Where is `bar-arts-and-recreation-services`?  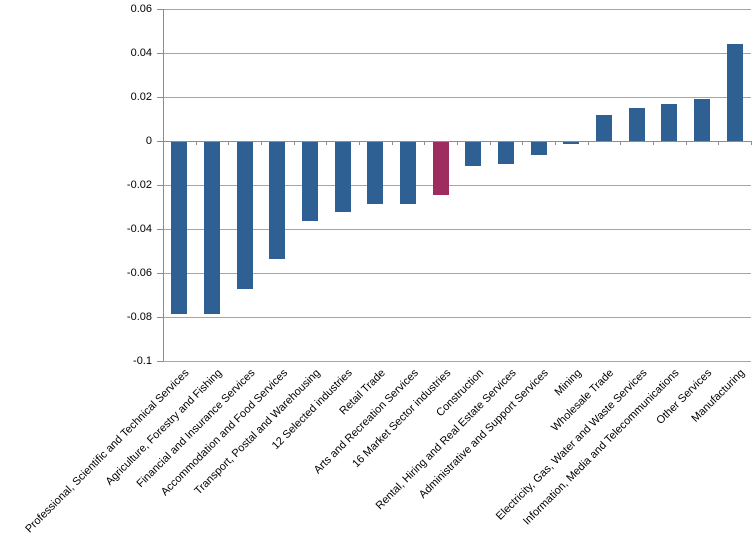
bar-arts-and-recreation-services is located at coordinates (408, 173).